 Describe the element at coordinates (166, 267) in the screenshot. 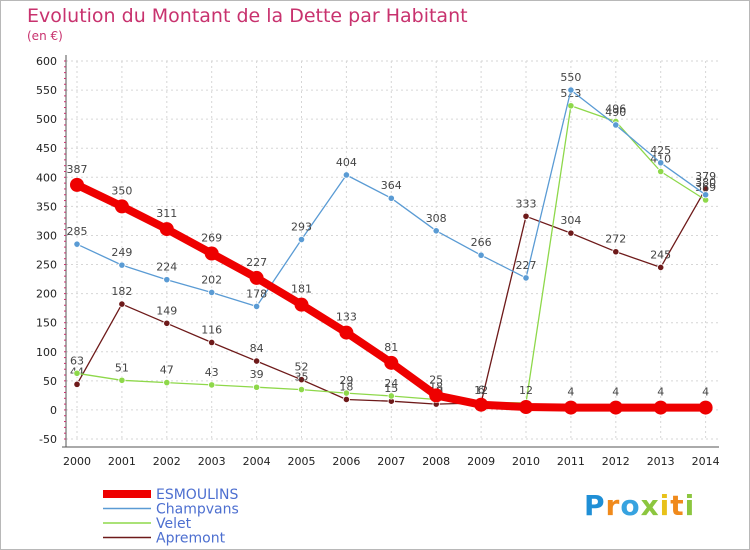

I see `data-label-champvans: 224` at that location.